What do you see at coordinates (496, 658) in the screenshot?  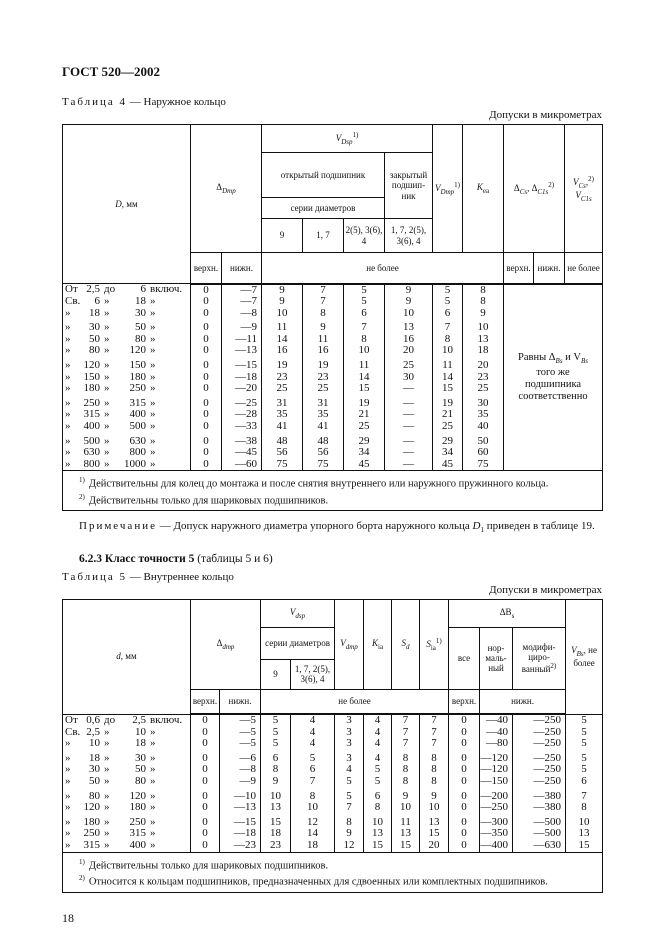 I see `header-normal: нор-маль-ный` at bounding box center [496, 658].